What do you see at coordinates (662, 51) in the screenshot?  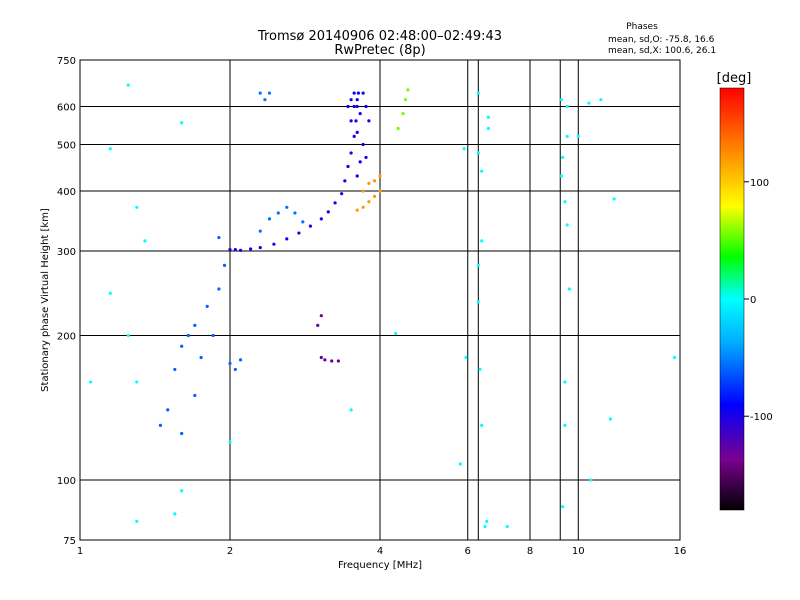 I see `phases-x-line: mean, sd,X: 100.6, 26.1` at bounding box center [662, 51].